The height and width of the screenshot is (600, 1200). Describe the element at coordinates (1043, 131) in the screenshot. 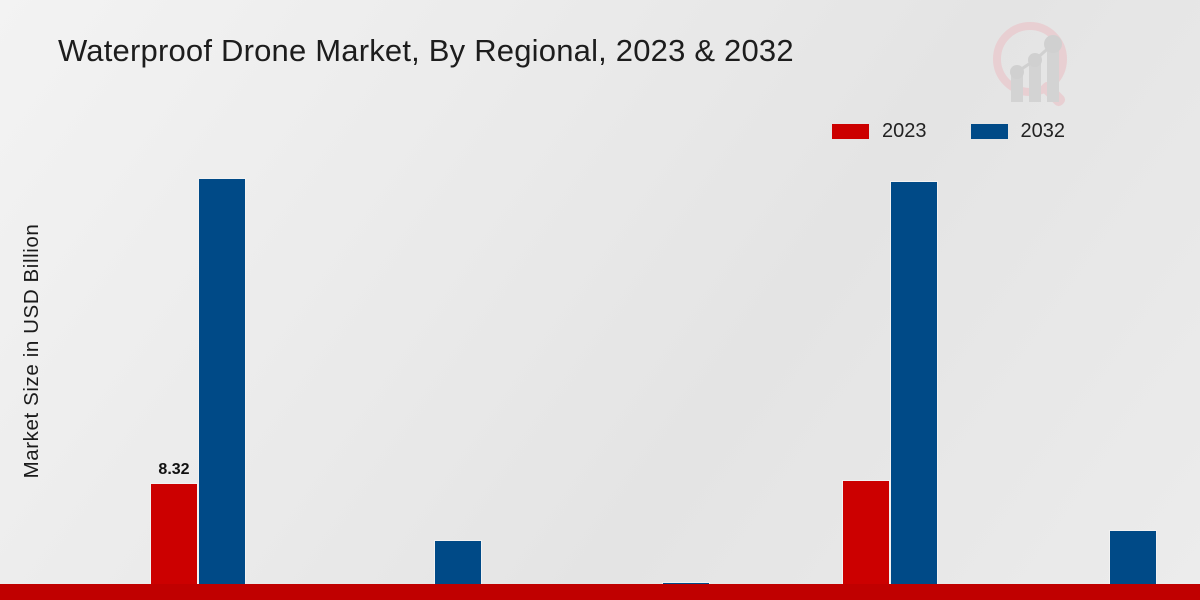

I see `legend-label-2032: 2032` at that location.